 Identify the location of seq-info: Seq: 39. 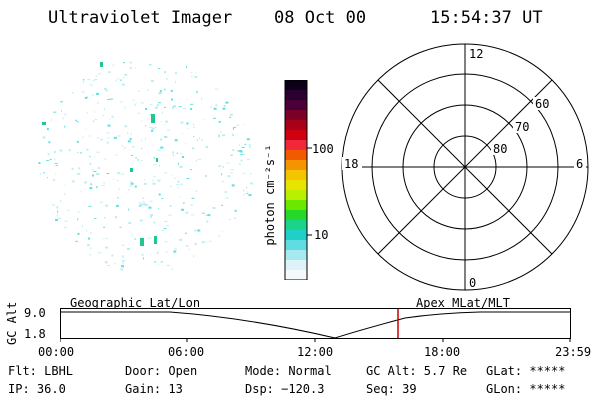
(391, 389).